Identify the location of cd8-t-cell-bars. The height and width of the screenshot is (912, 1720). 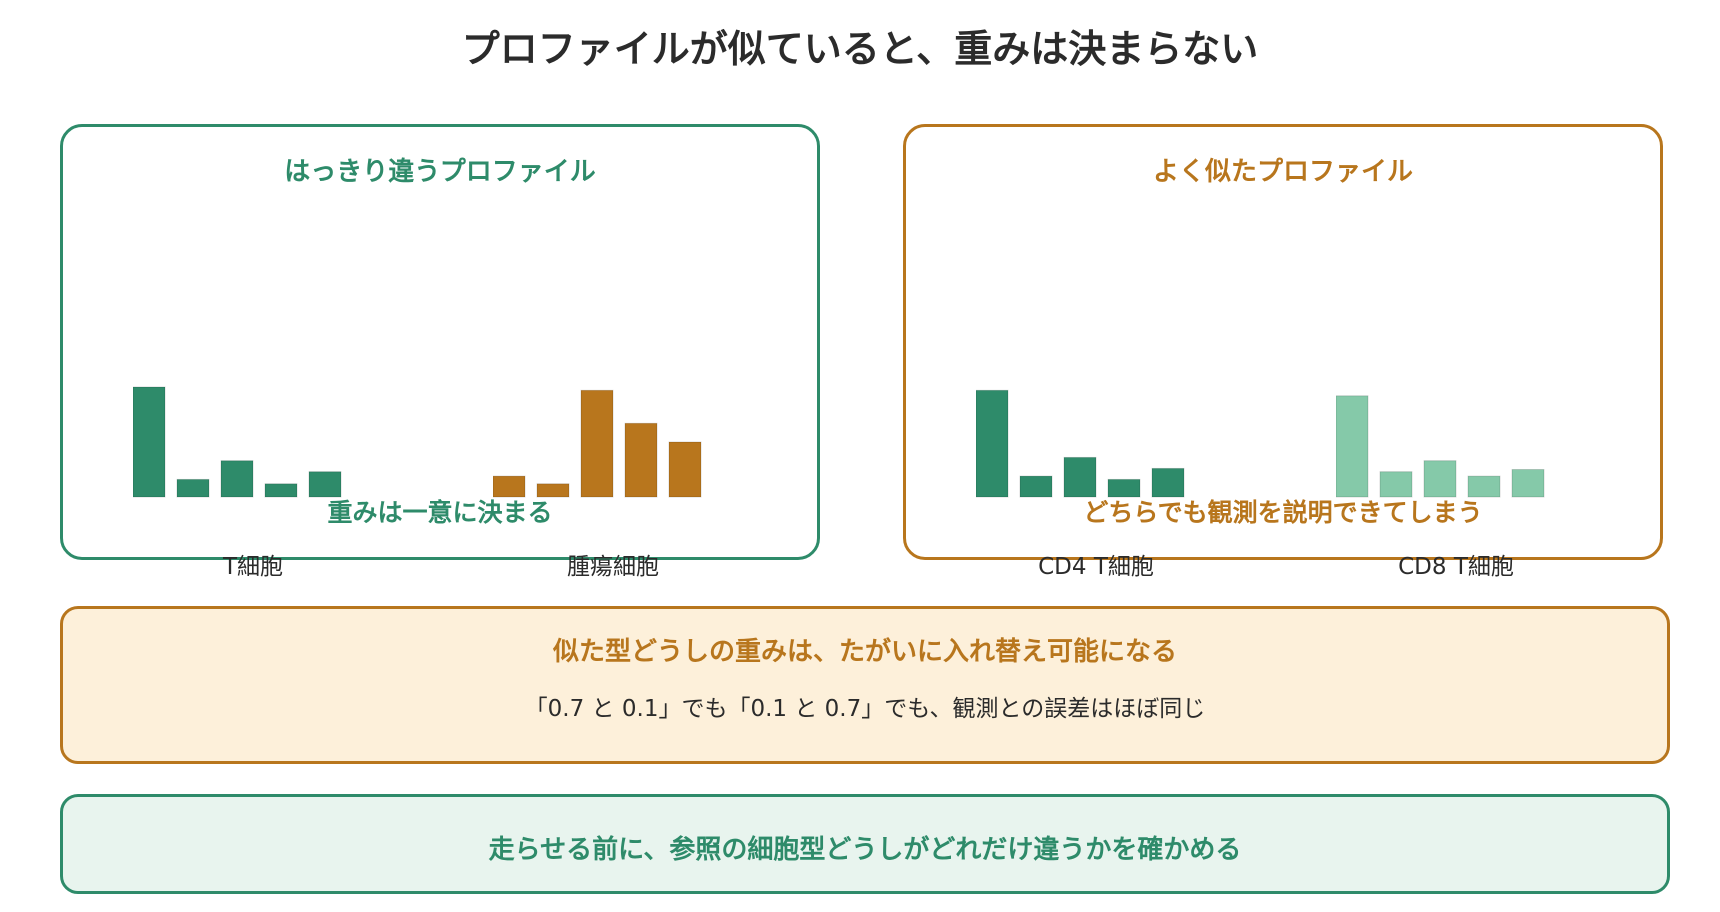
(1440, 446).